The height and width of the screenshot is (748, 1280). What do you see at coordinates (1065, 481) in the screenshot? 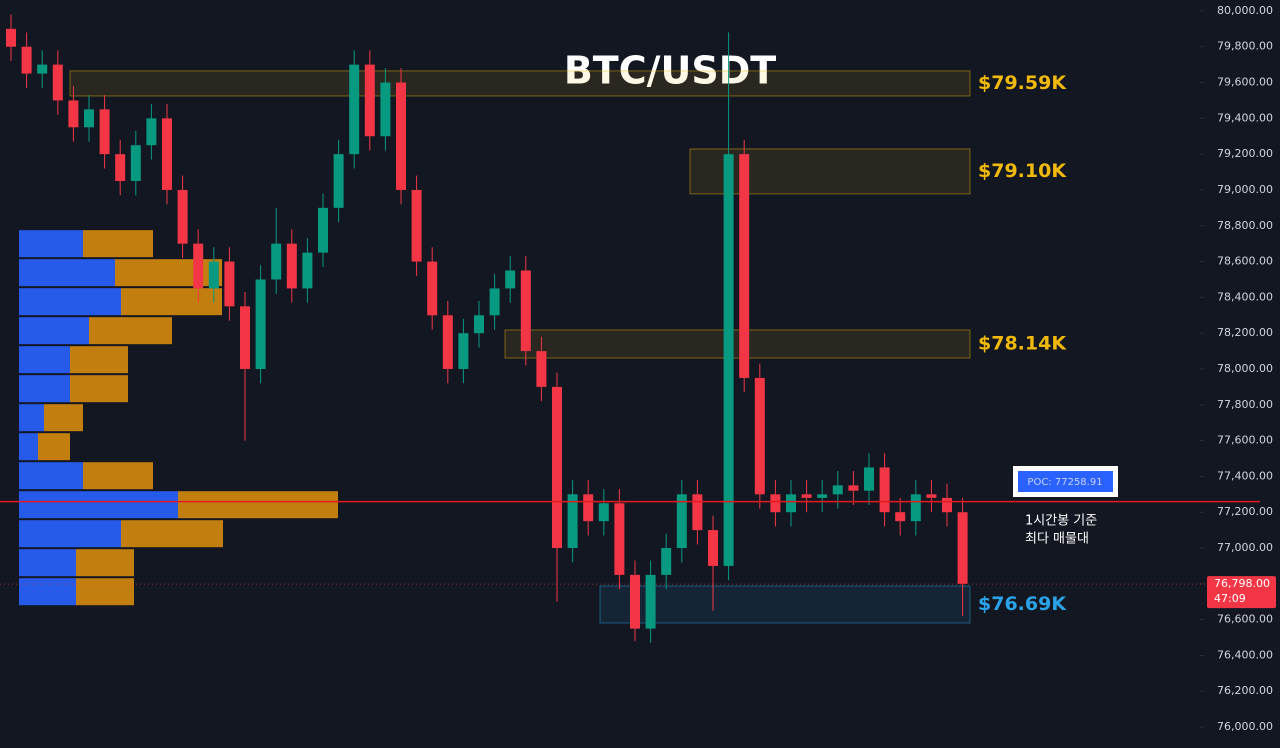
I see `poc-box` at bounding box center [1065, 481].